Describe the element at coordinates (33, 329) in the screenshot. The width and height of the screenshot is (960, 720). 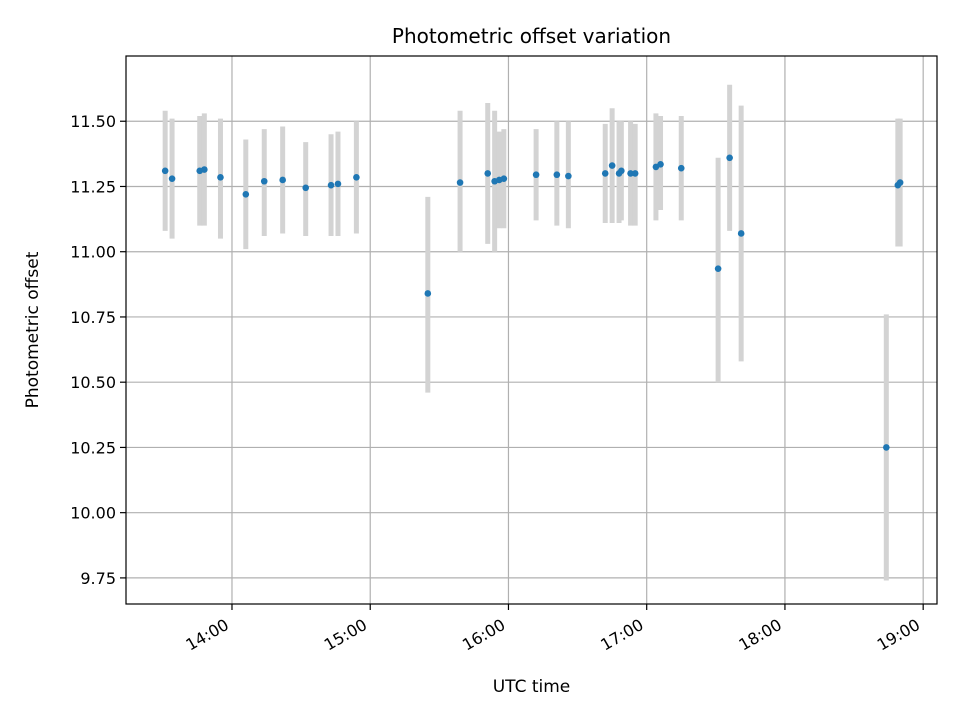
I see `y-axis-label: Photometric offset` at that location.